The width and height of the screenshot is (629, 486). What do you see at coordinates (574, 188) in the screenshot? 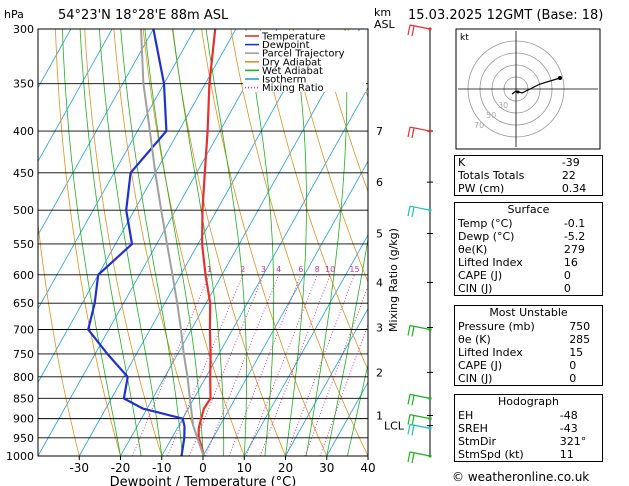
I see `index-value: 0.34` at bounding box center [574, 188].